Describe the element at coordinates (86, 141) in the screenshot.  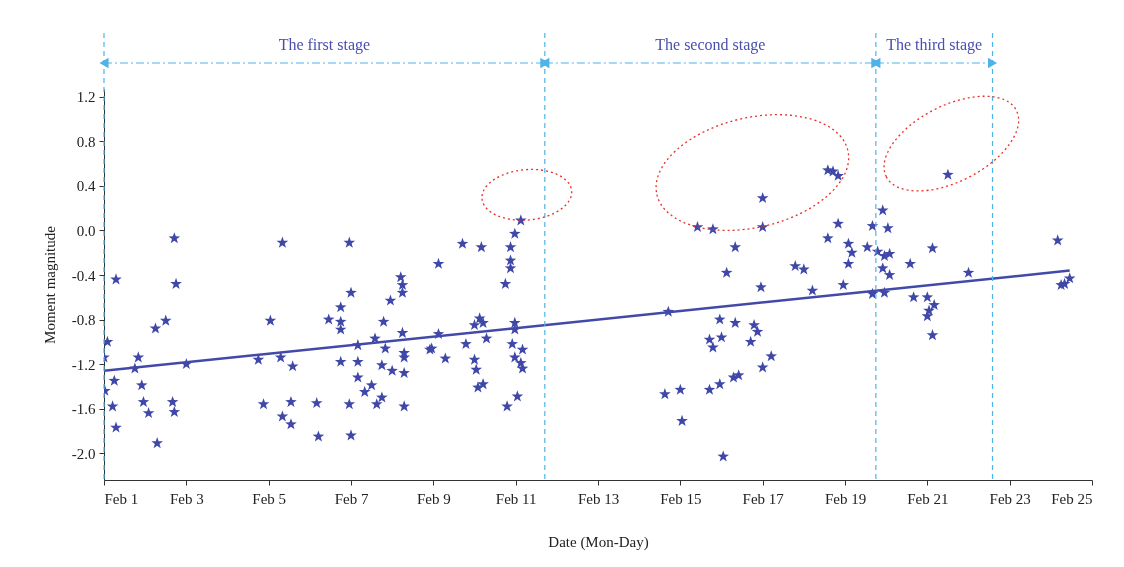
I see `y-tick-label: 0.8` at that location.